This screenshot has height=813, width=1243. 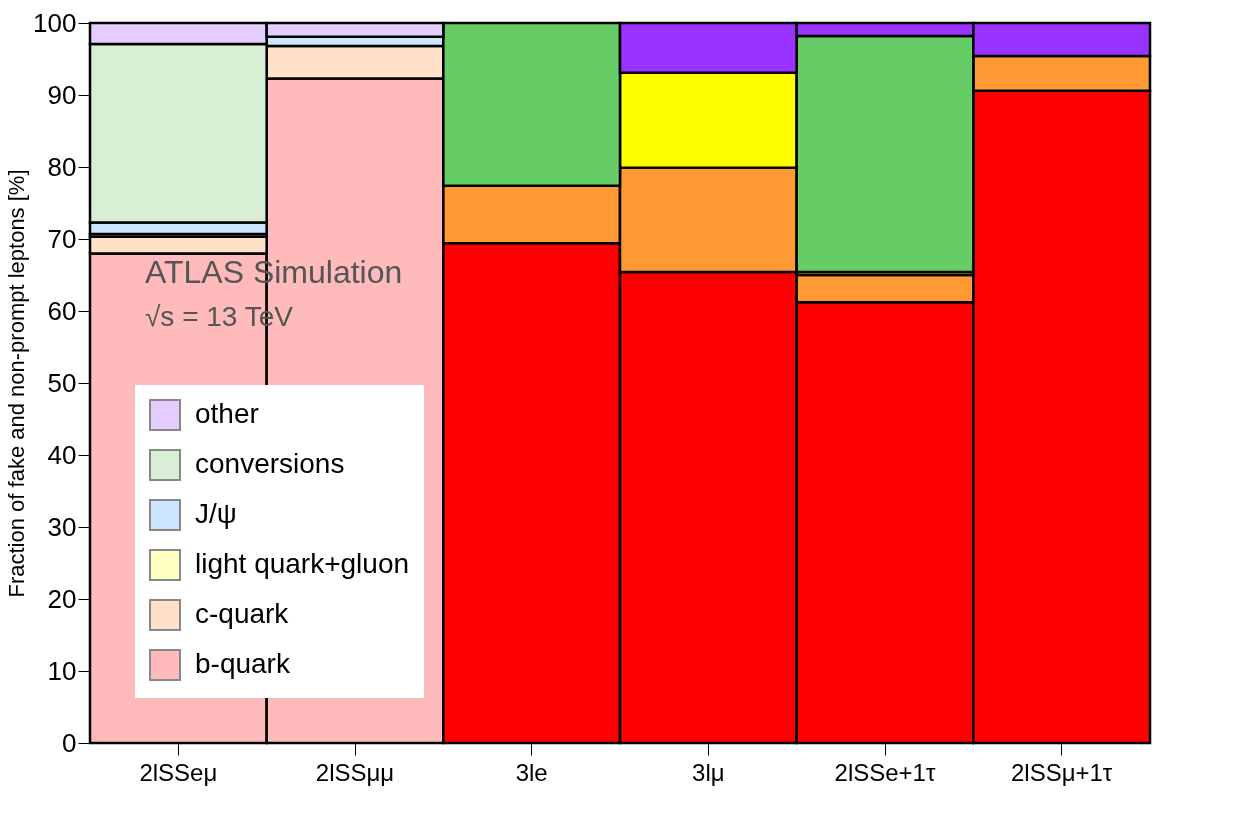 What do you see at coordinates (55, 22) in the screenshot?
I see `y-tick-label: 100` at bounding box center [55, 22].